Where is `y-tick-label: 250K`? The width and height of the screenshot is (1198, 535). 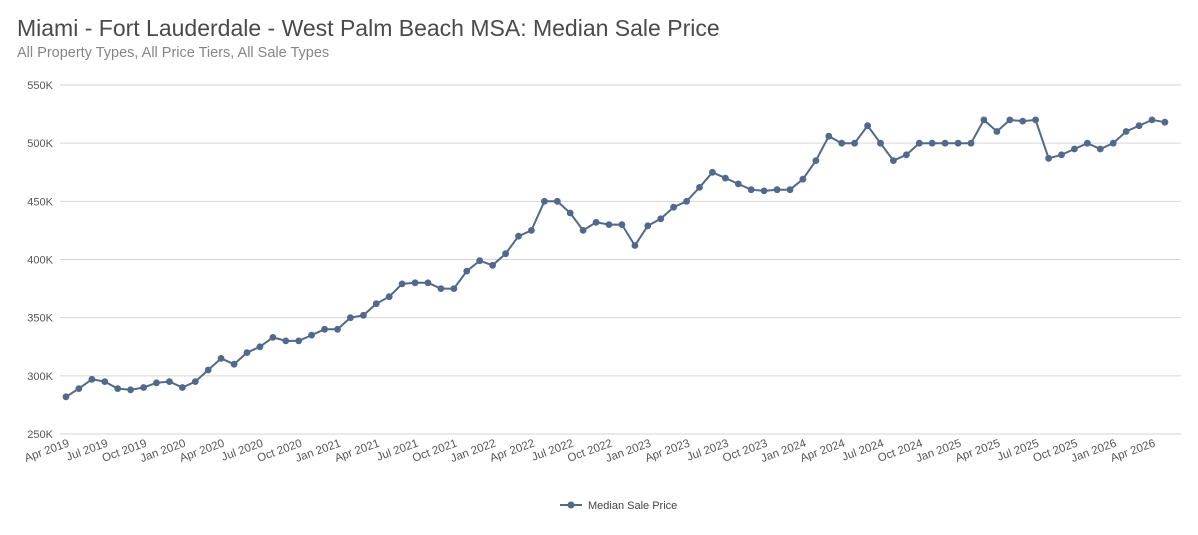
y-tick-label: 250K is located at coordinates (40, 435).